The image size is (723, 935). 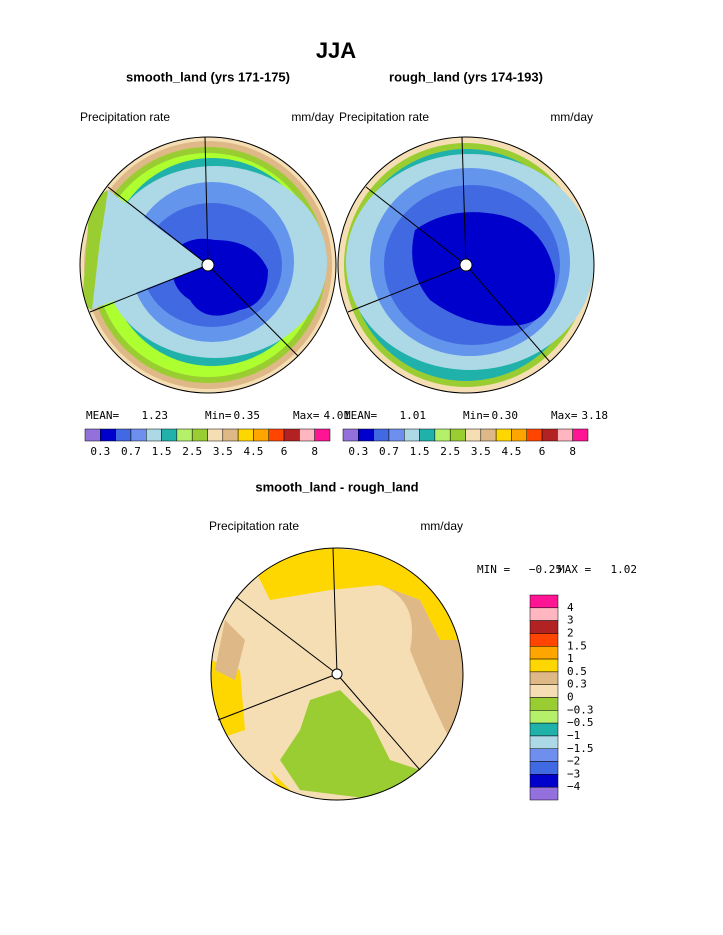 I want to click on panel-title: smooth_land - rough_land, so click(x=336, y=486).